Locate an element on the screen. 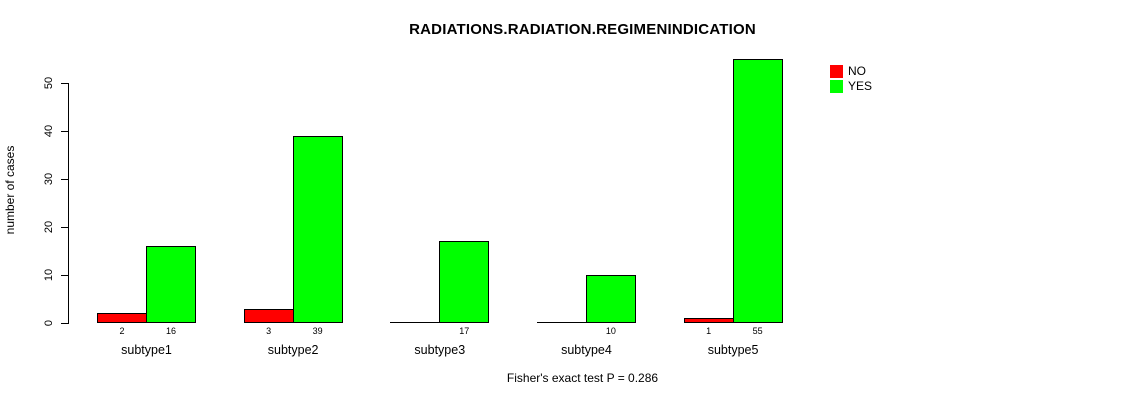  category-label: subtype3 is located at coordinates (440, 350).